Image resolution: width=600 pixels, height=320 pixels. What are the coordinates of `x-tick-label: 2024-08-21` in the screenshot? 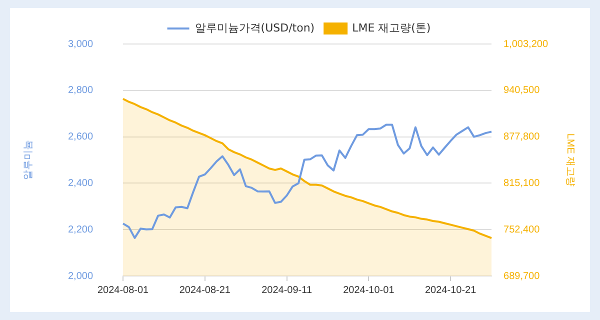 It's located at (205, 290).